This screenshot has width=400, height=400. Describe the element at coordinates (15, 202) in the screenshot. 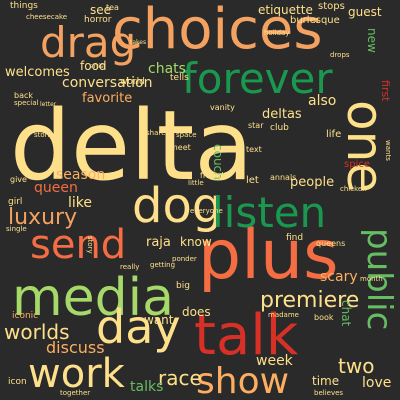

I see `word-girl: girl` at that location.